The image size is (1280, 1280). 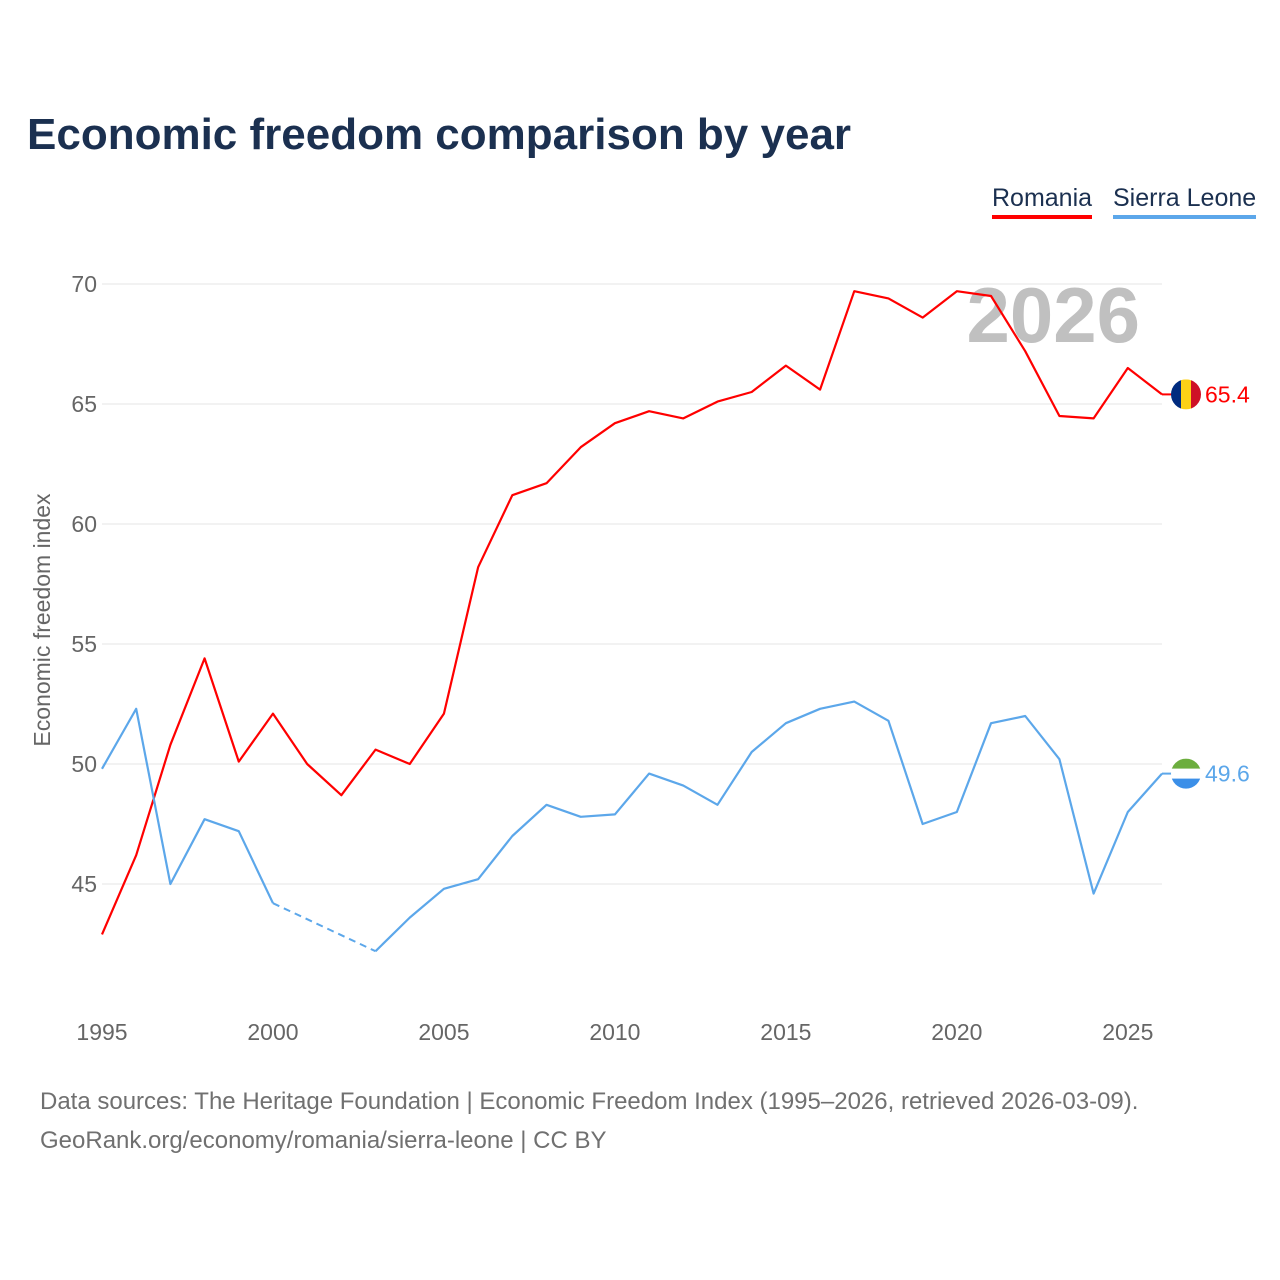 What do you see at coordinates (614, 1032) in the screenshot?
I see `x-tick-label: 2010` at bounding box center [614, 1032].